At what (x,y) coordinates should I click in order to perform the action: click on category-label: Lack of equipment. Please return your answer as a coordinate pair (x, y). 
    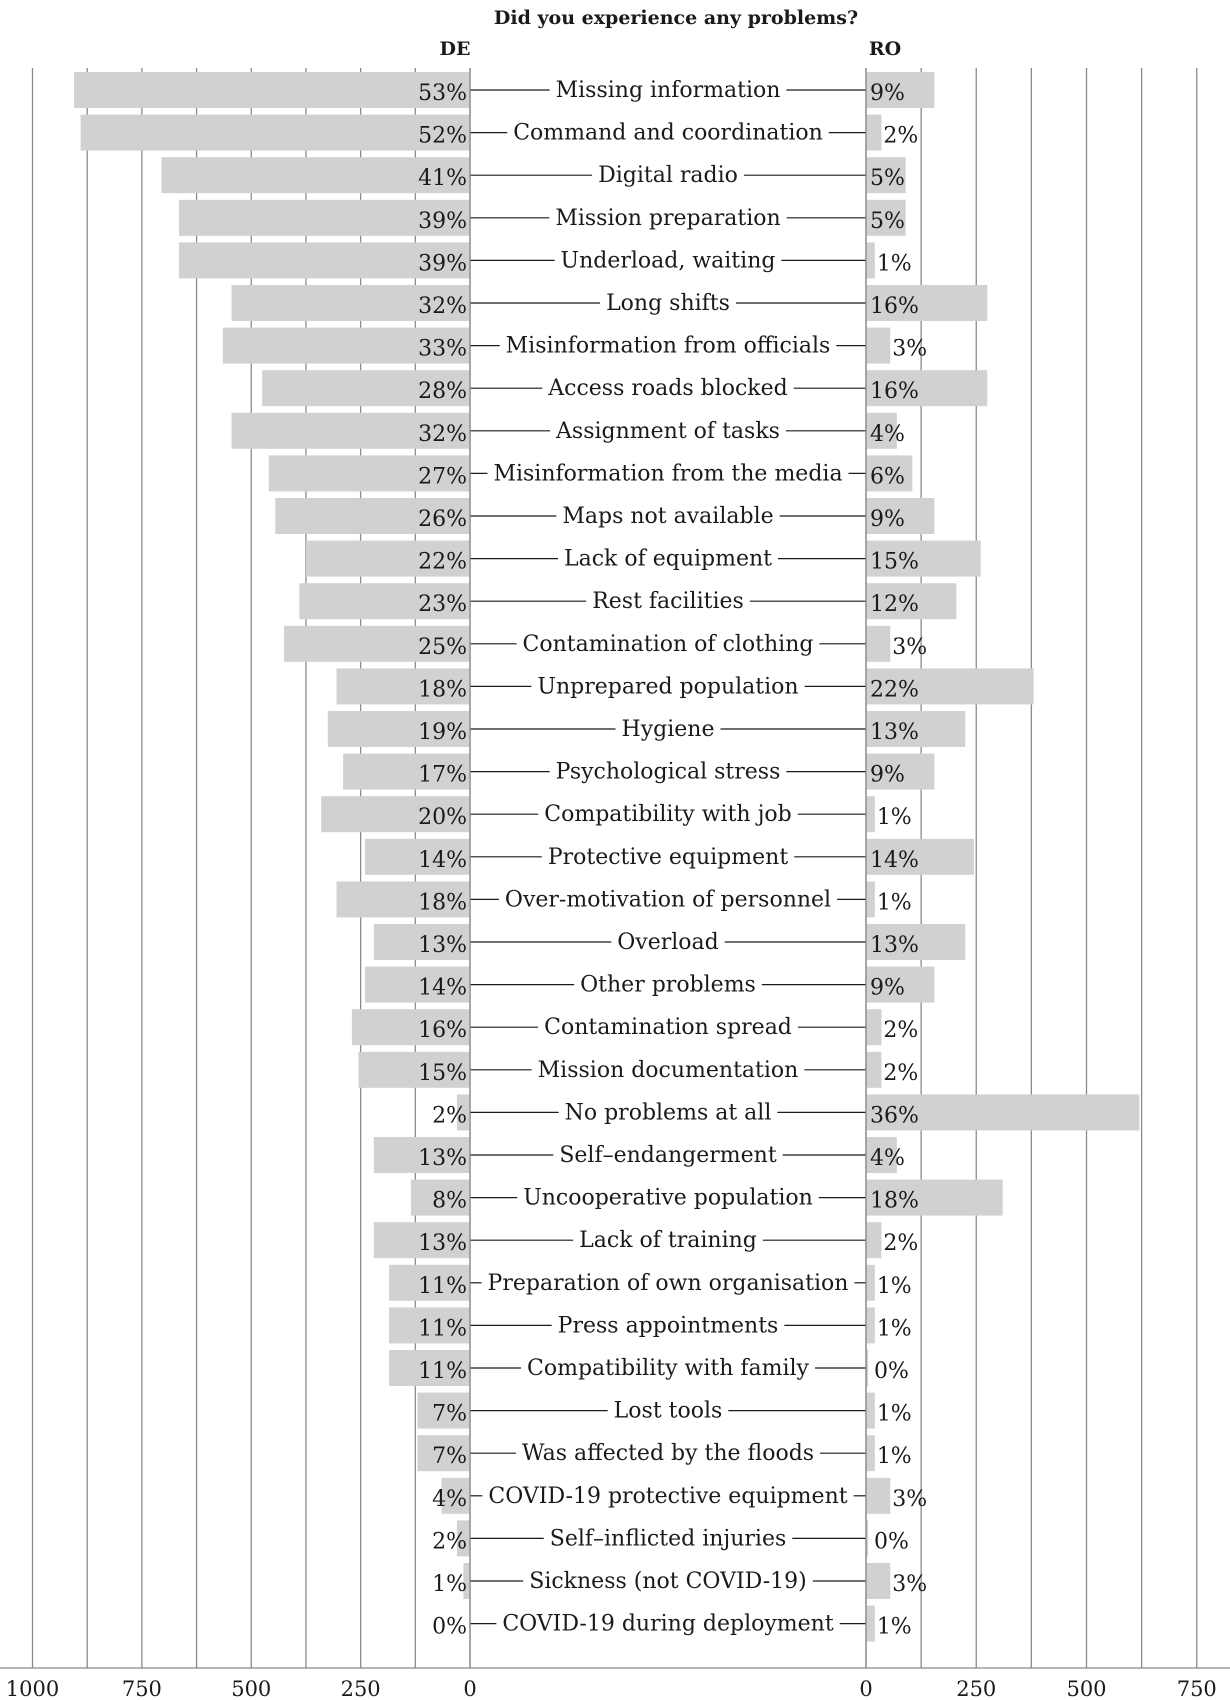
    Looking at the image, I should click on (668, 559).